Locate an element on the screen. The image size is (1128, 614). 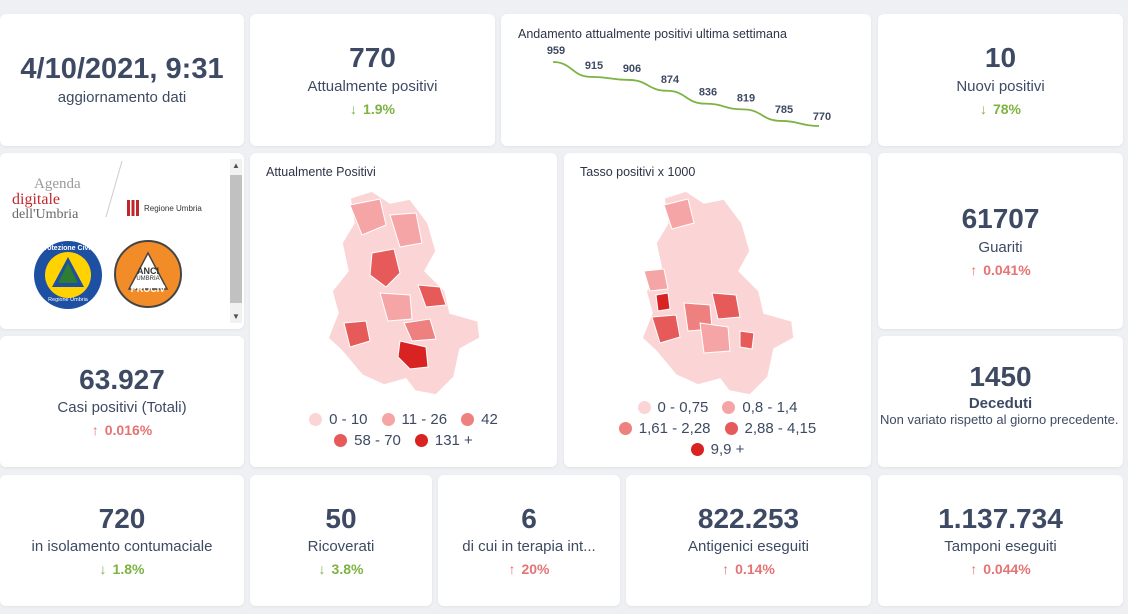
weekly-line-chart: 959 915 906 874 836 819 785 770 is located at coordinates (689, 86).